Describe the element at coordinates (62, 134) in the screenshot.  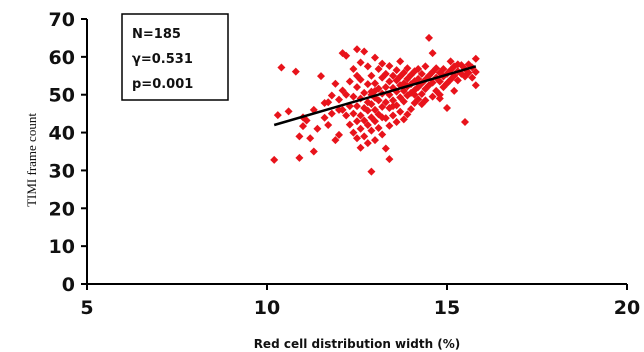
I see `y-tick-label: 40` at that location.